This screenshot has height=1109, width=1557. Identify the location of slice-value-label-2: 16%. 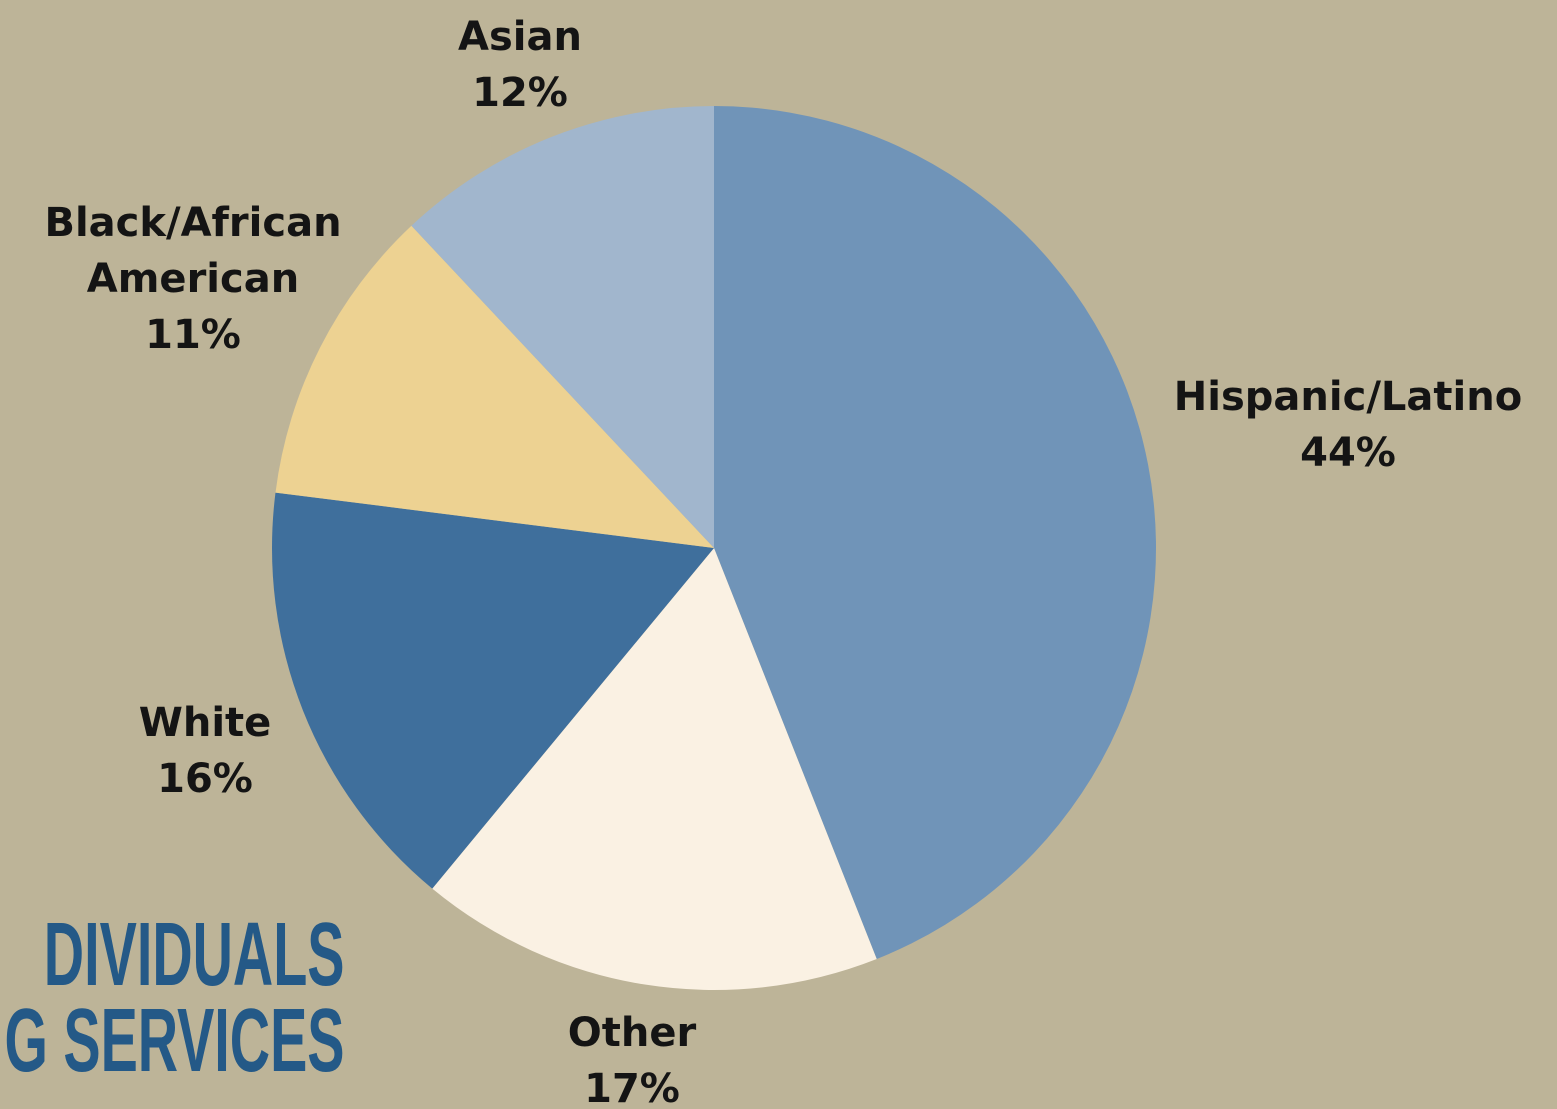
(205, 779).